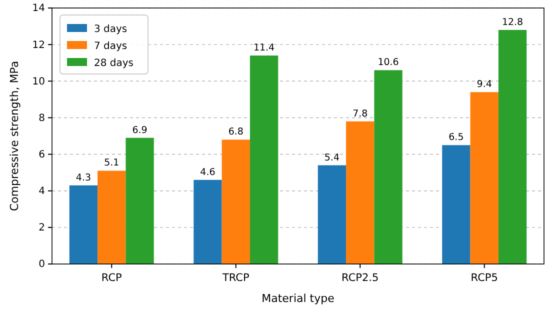 This screenshot has height=310, width=550. I want to click on data-label: 6.5, so click(456, 138).